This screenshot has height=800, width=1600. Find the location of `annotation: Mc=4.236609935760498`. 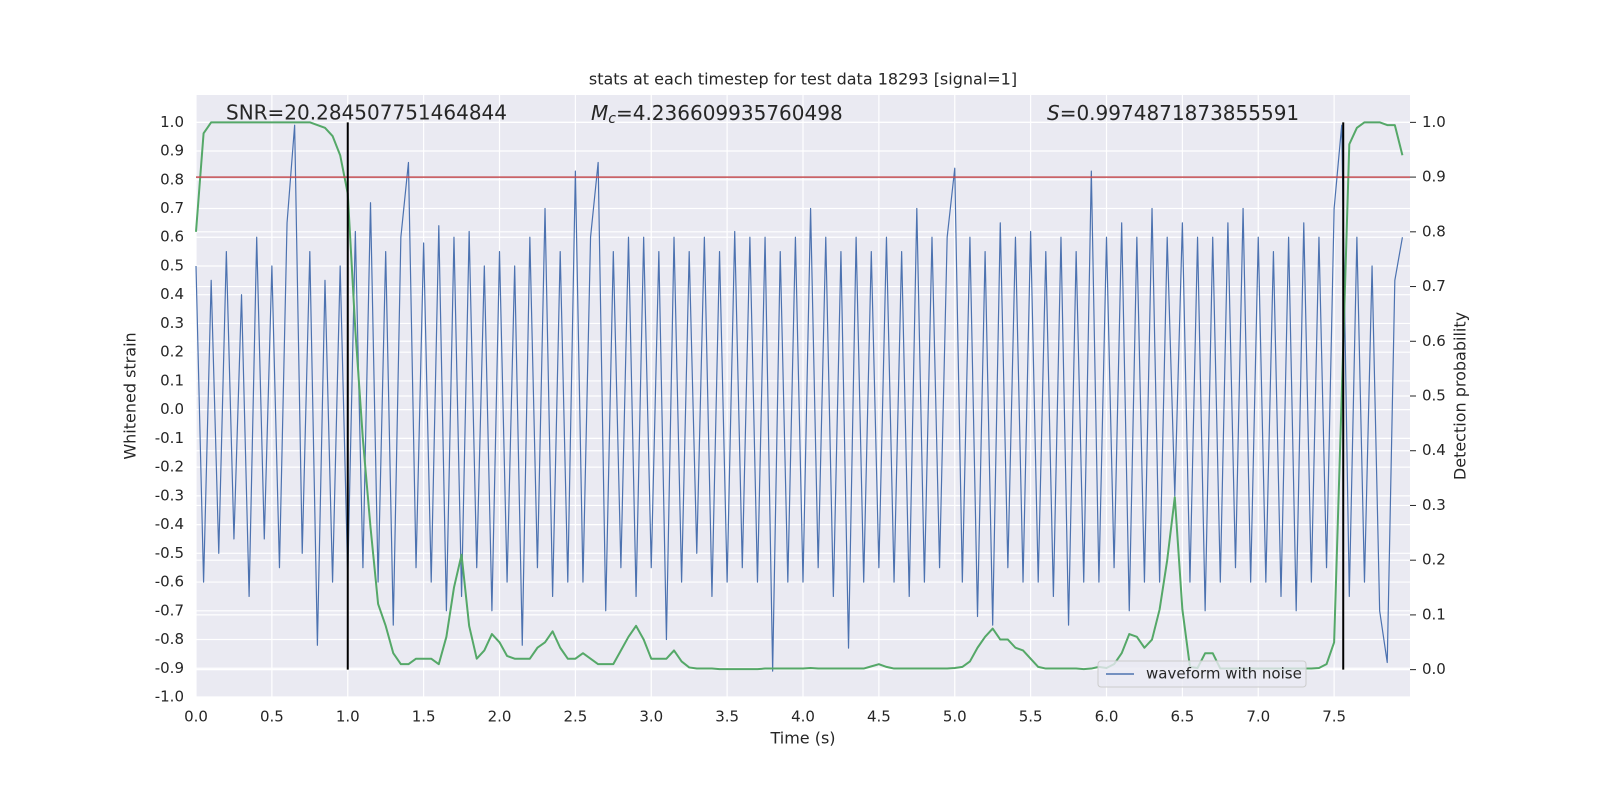

annotation: Mc=4.236609935760498 is located at coordinates (717, 114).